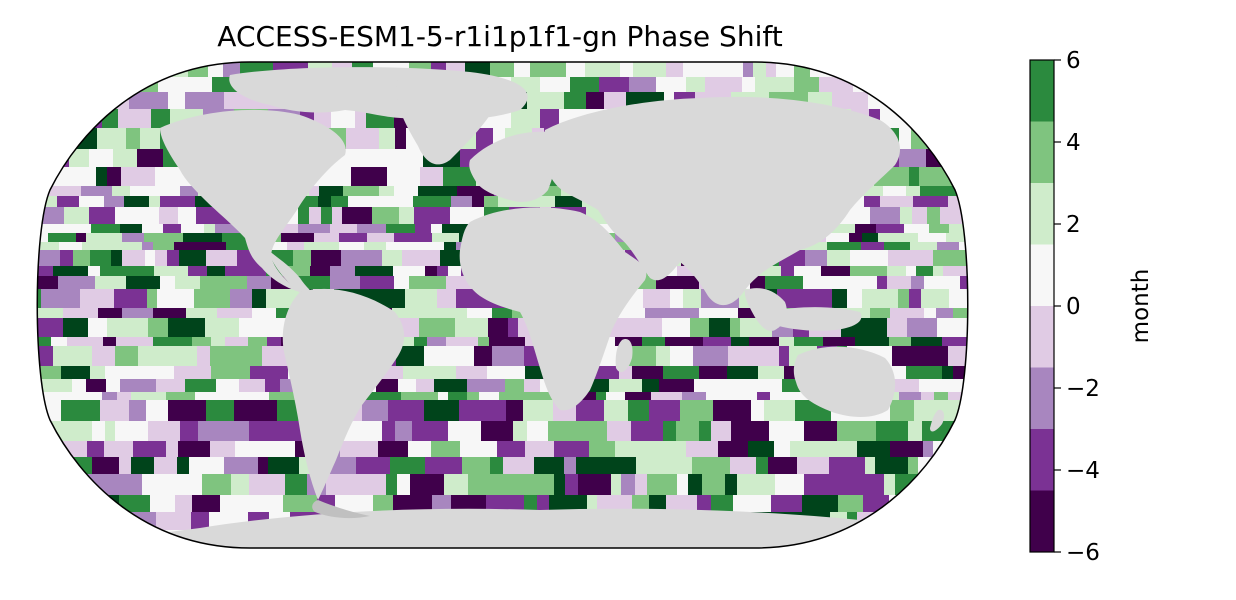  I want to click on colorbar: 6 4 2 0 −2 −4 −6 month, so click(1091, 307).